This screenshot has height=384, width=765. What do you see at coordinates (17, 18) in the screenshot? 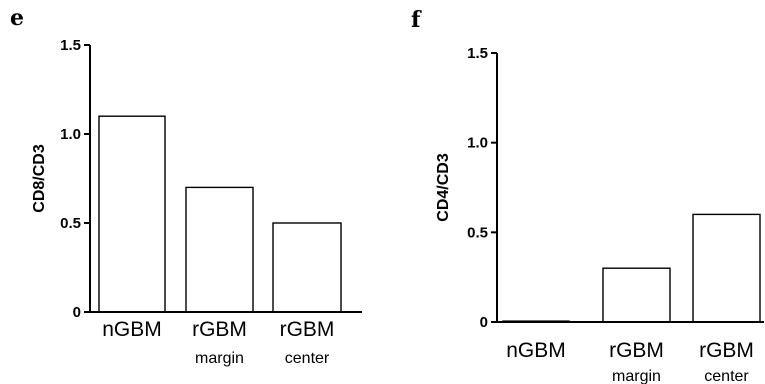
I see `panel-letter: e` at bounding box center [17, 18].